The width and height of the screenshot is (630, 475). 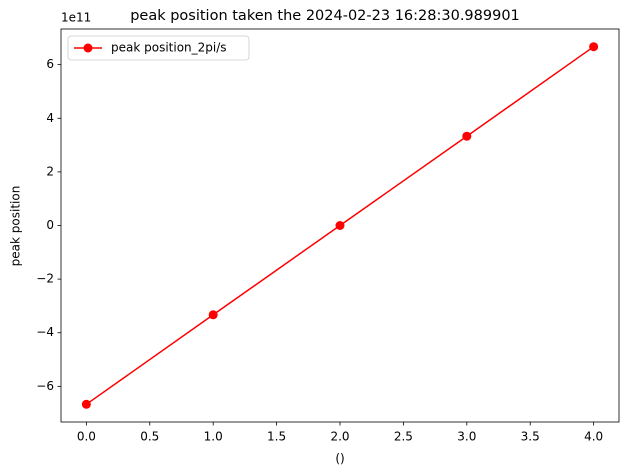 I want to click on y-tick-label: −2, so click(x=45, y=279).